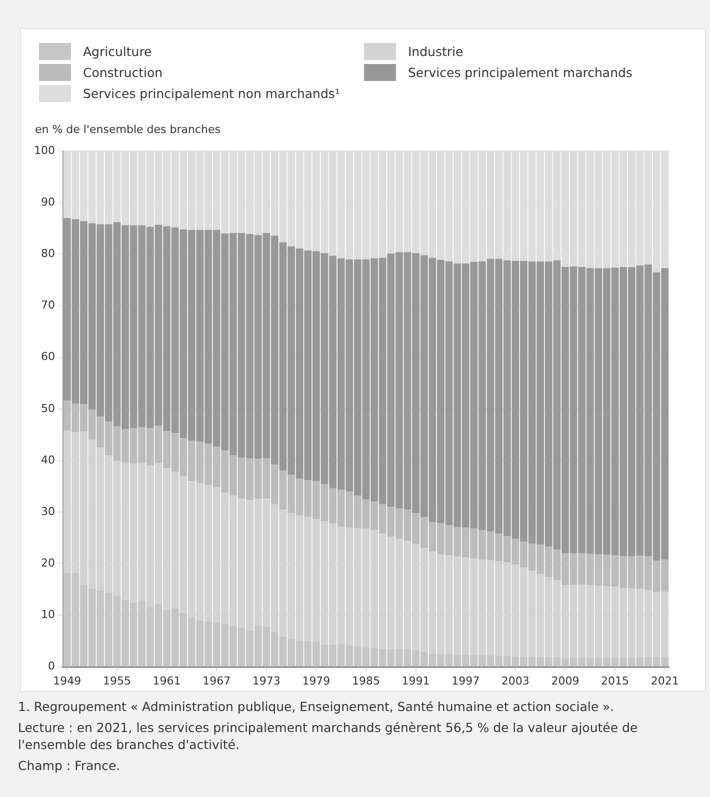  I want to click on legend-label: Construction, so click(123, 72).